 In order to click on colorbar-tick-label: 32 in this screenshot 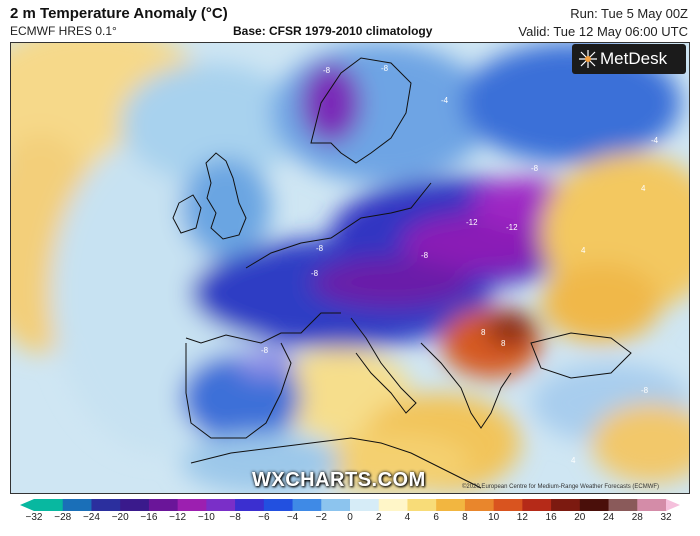, I will do `click(666, 517)`.